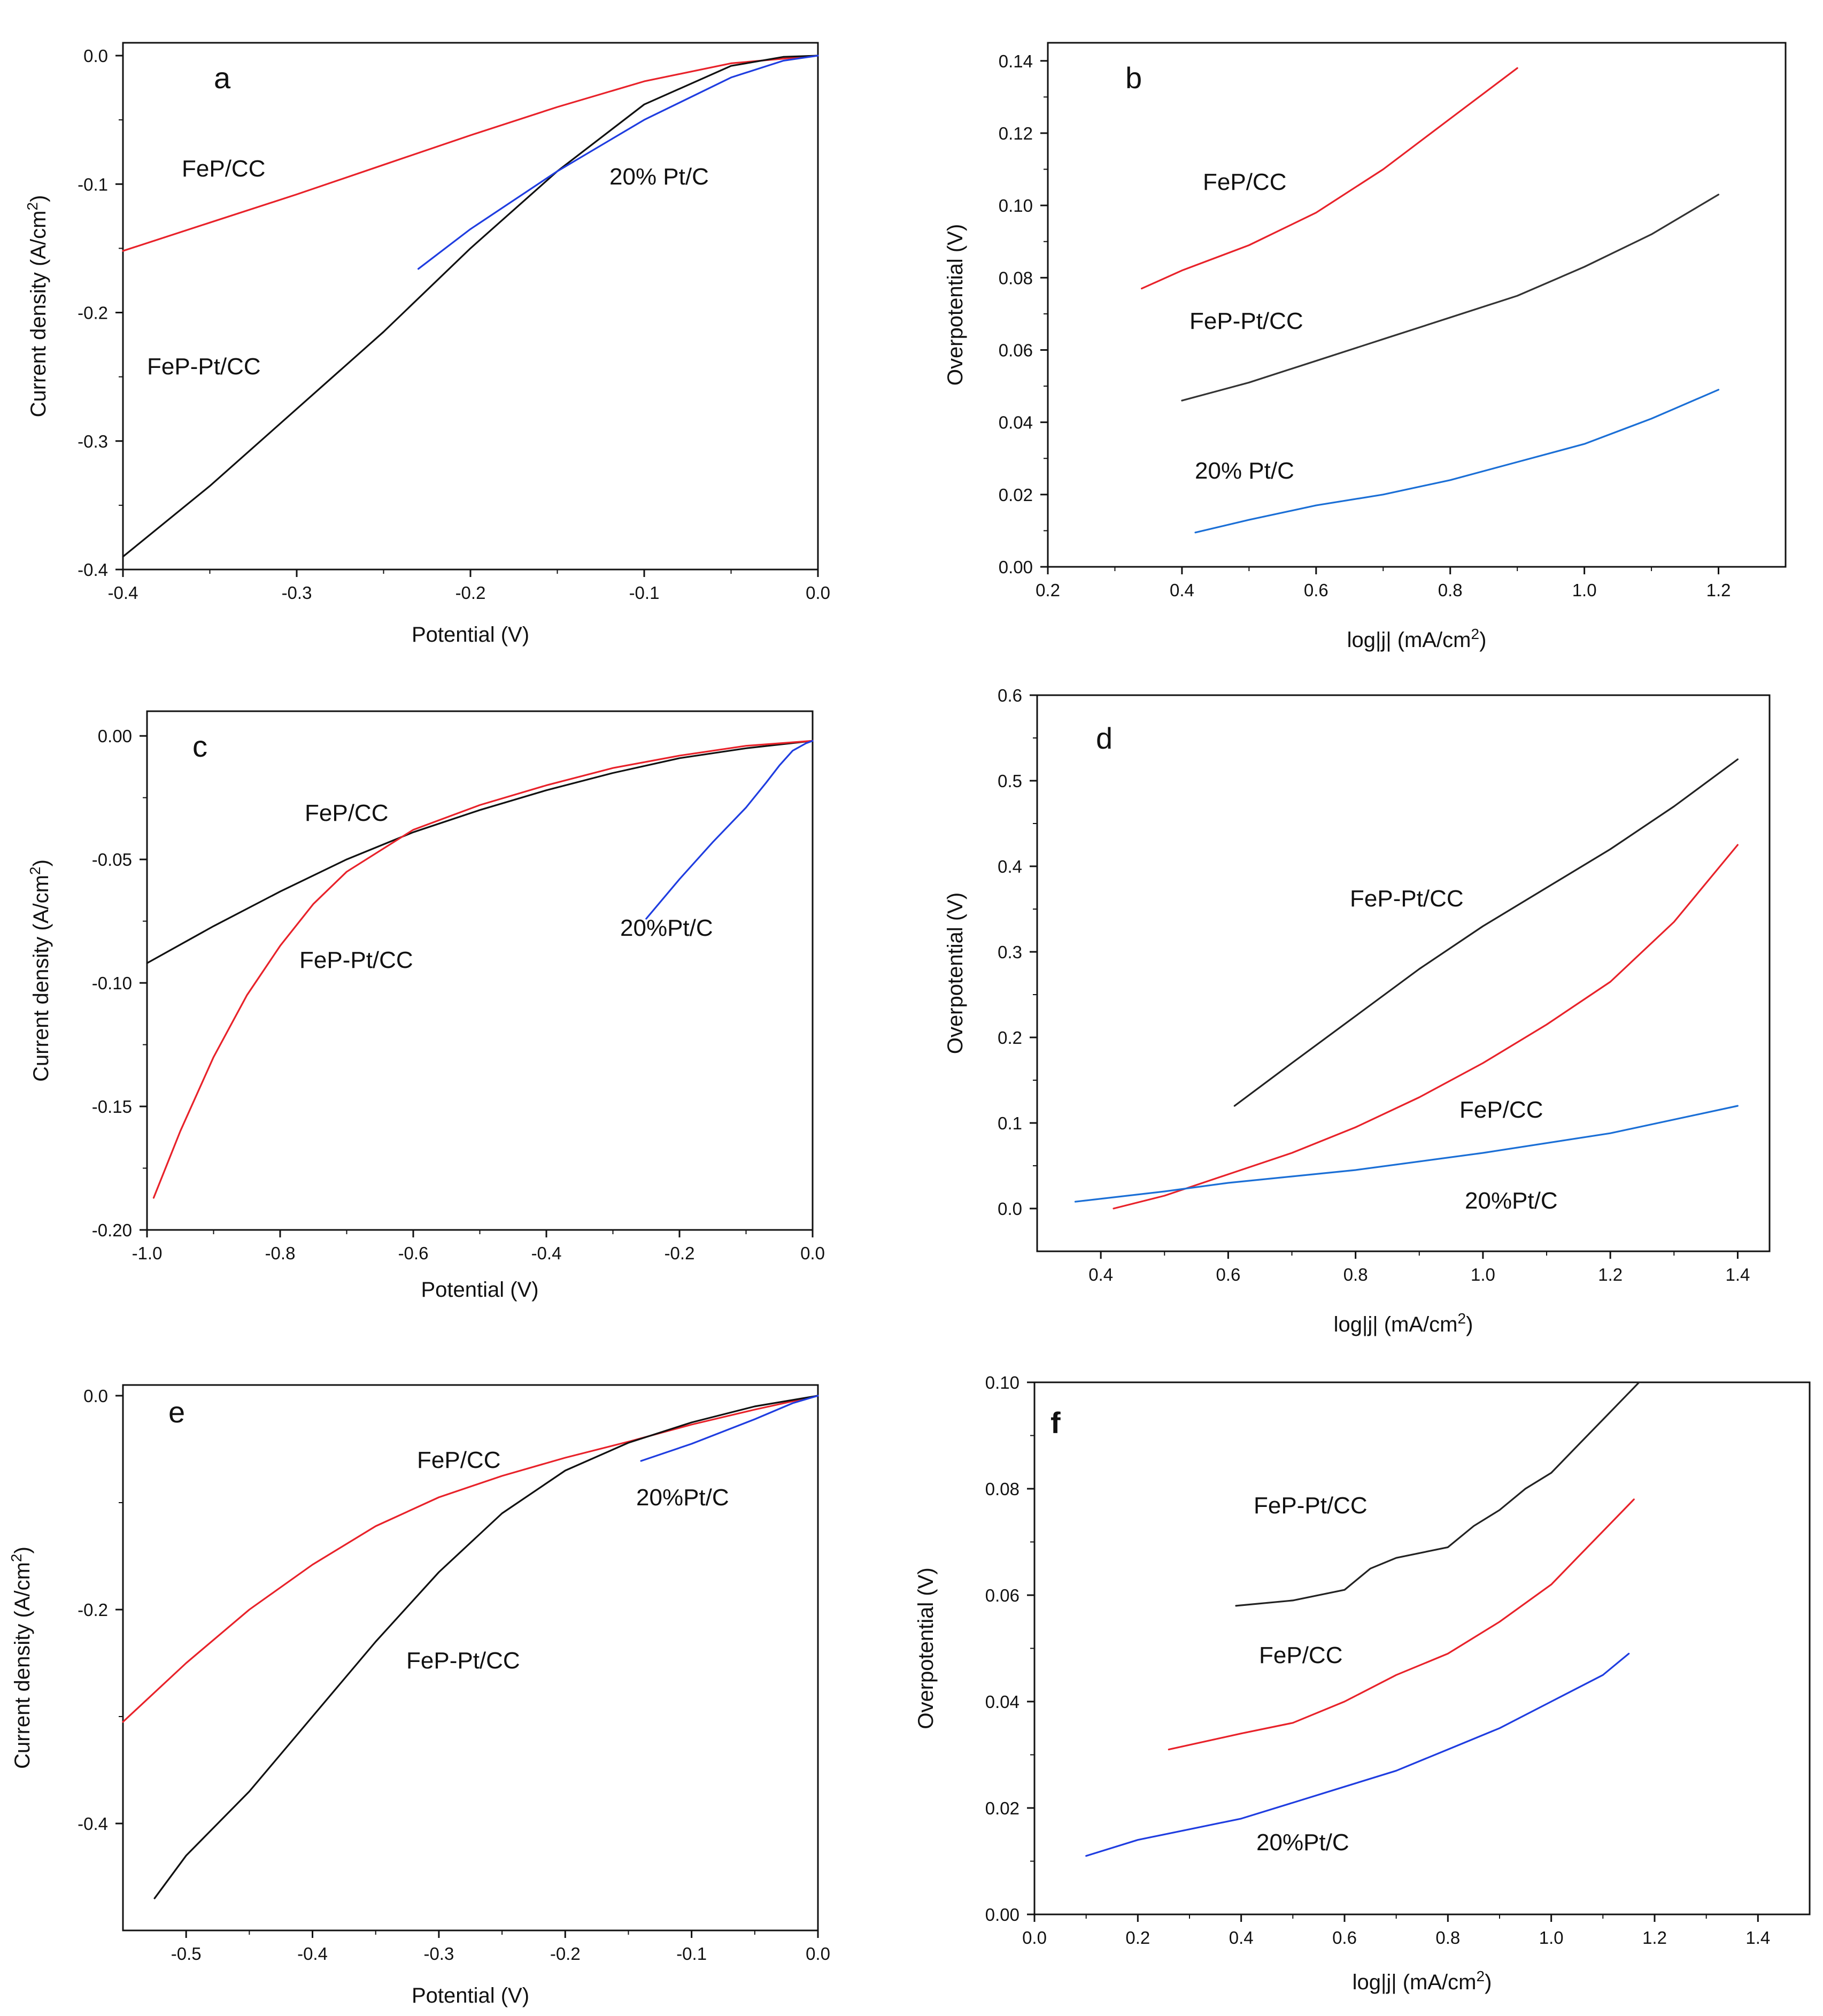  I want to click on x-axis-label-d-main: log|j| (mA/cm, so click(1396, 1324).